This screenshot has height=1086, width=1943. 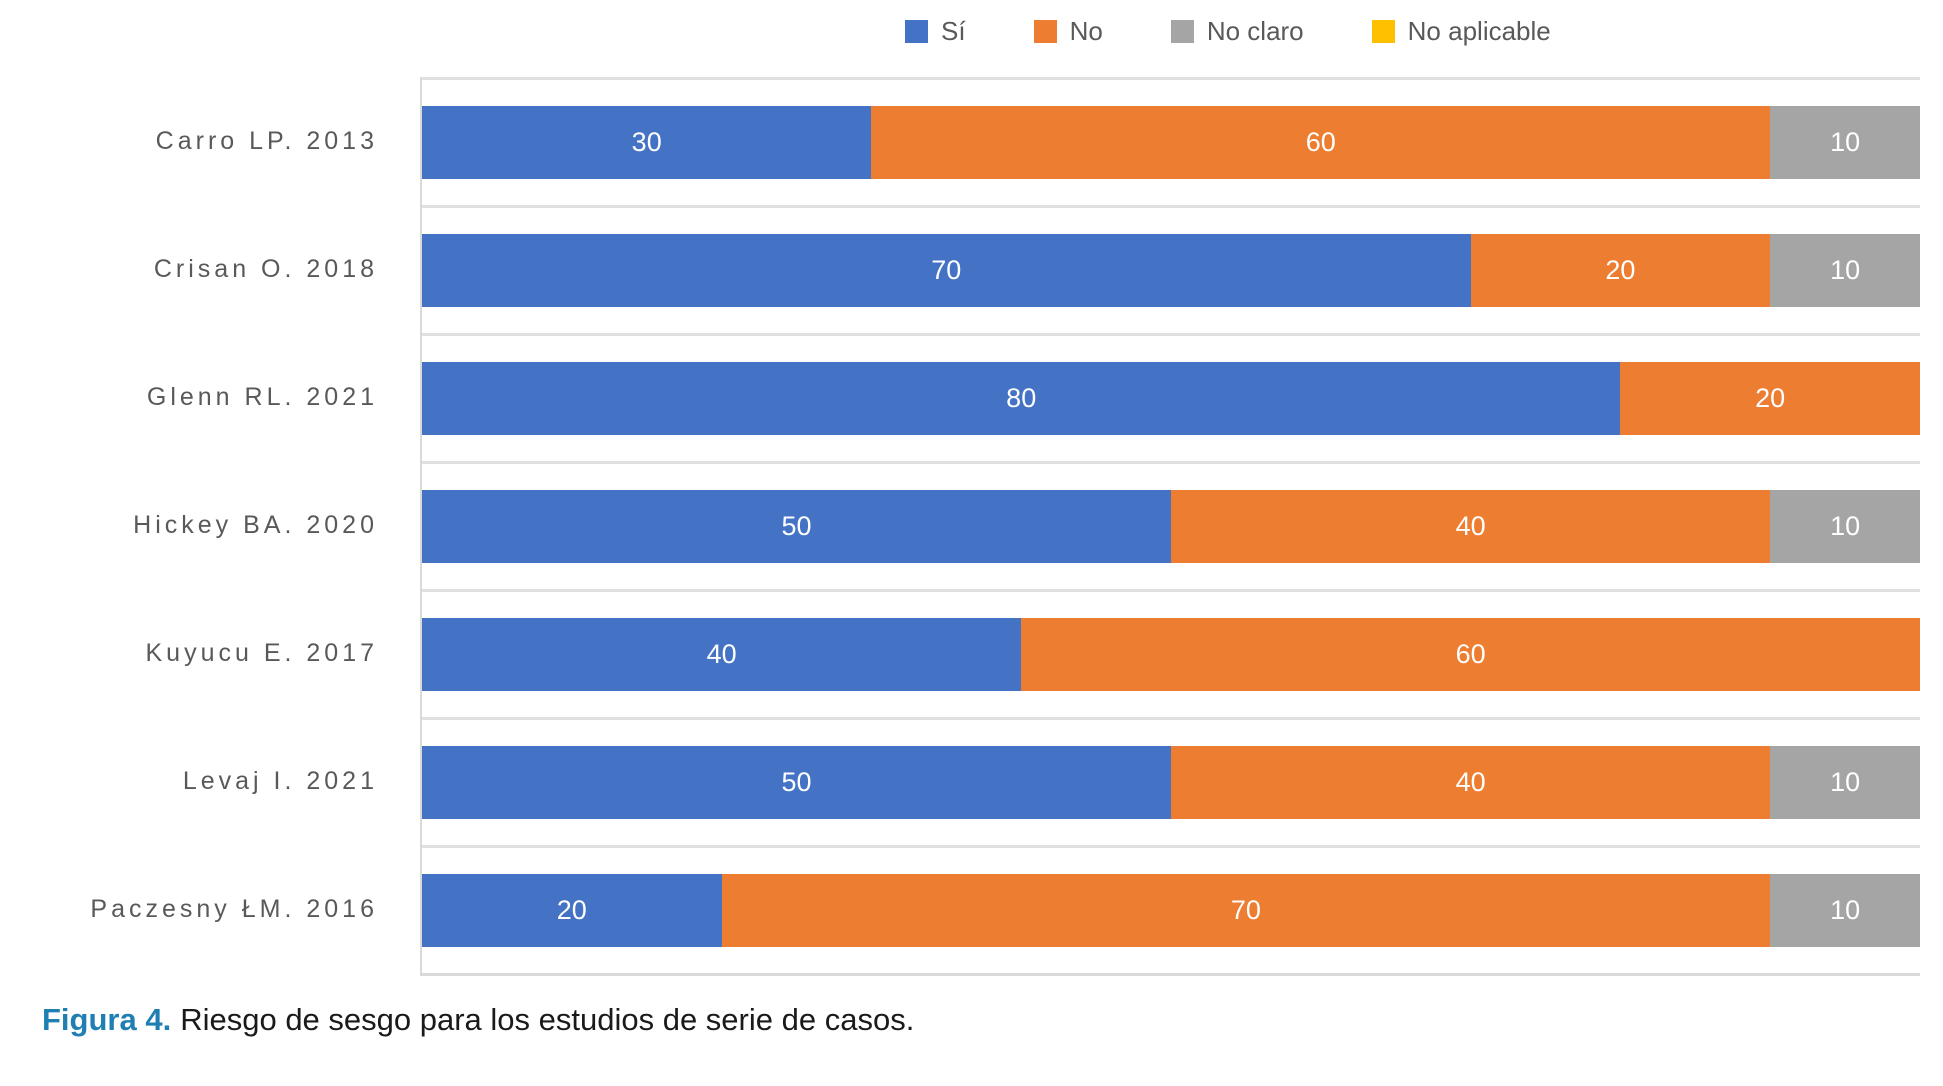 What do you see at coordinates (262, 396) in the screenshot?
I see `category-label: Glenn RL. 2021` at bounding box center [262, 396].